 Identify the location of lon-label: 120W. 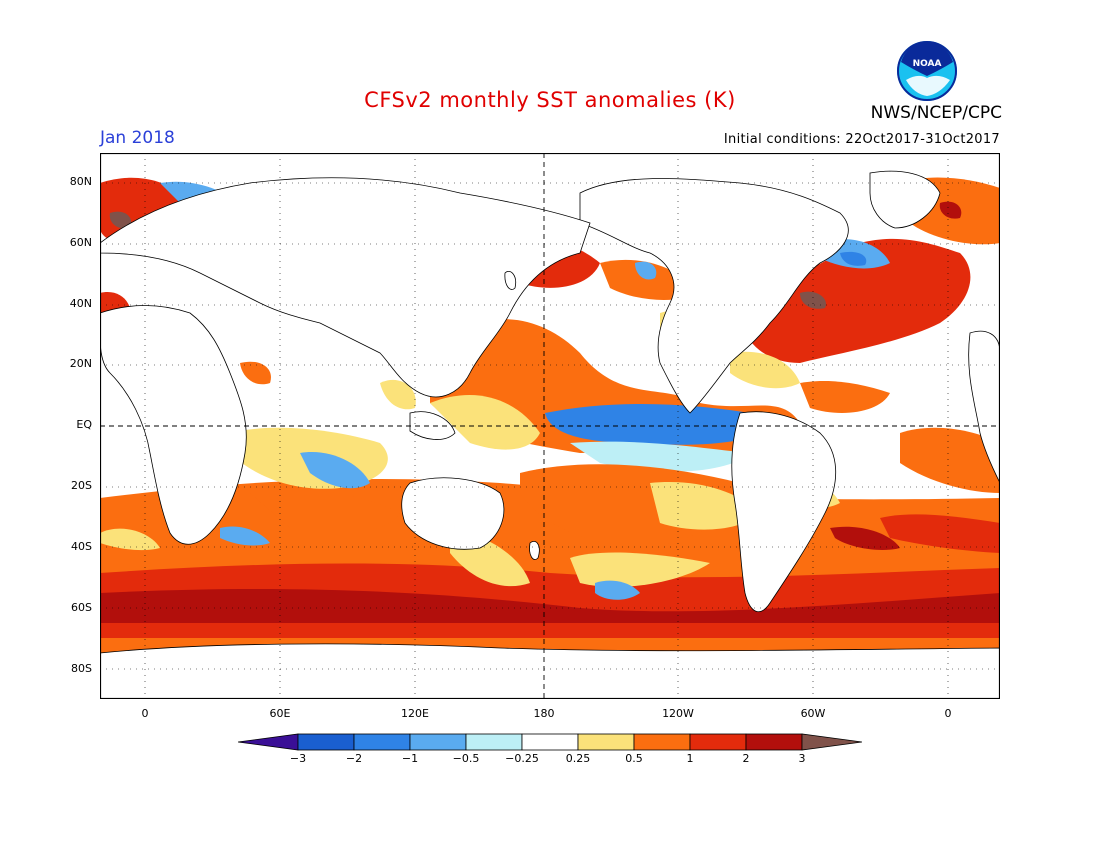
(678, 713).